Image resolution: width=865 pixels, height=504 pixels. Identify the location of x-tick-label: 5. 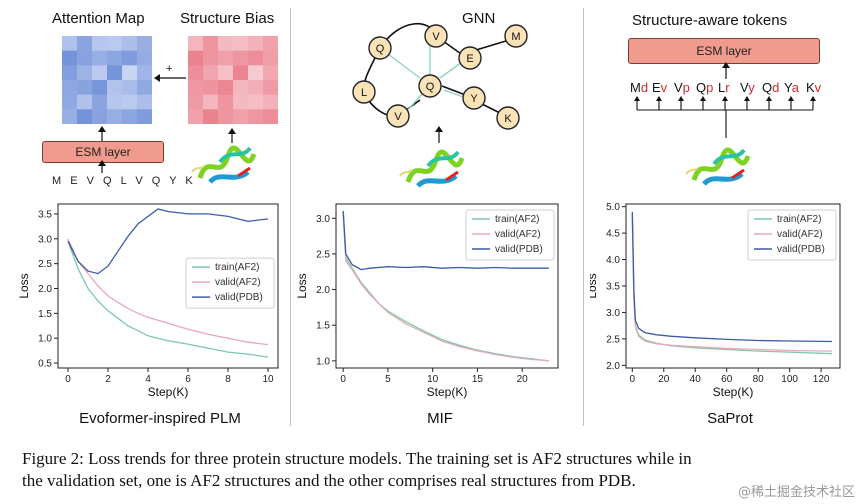
(388, 379).